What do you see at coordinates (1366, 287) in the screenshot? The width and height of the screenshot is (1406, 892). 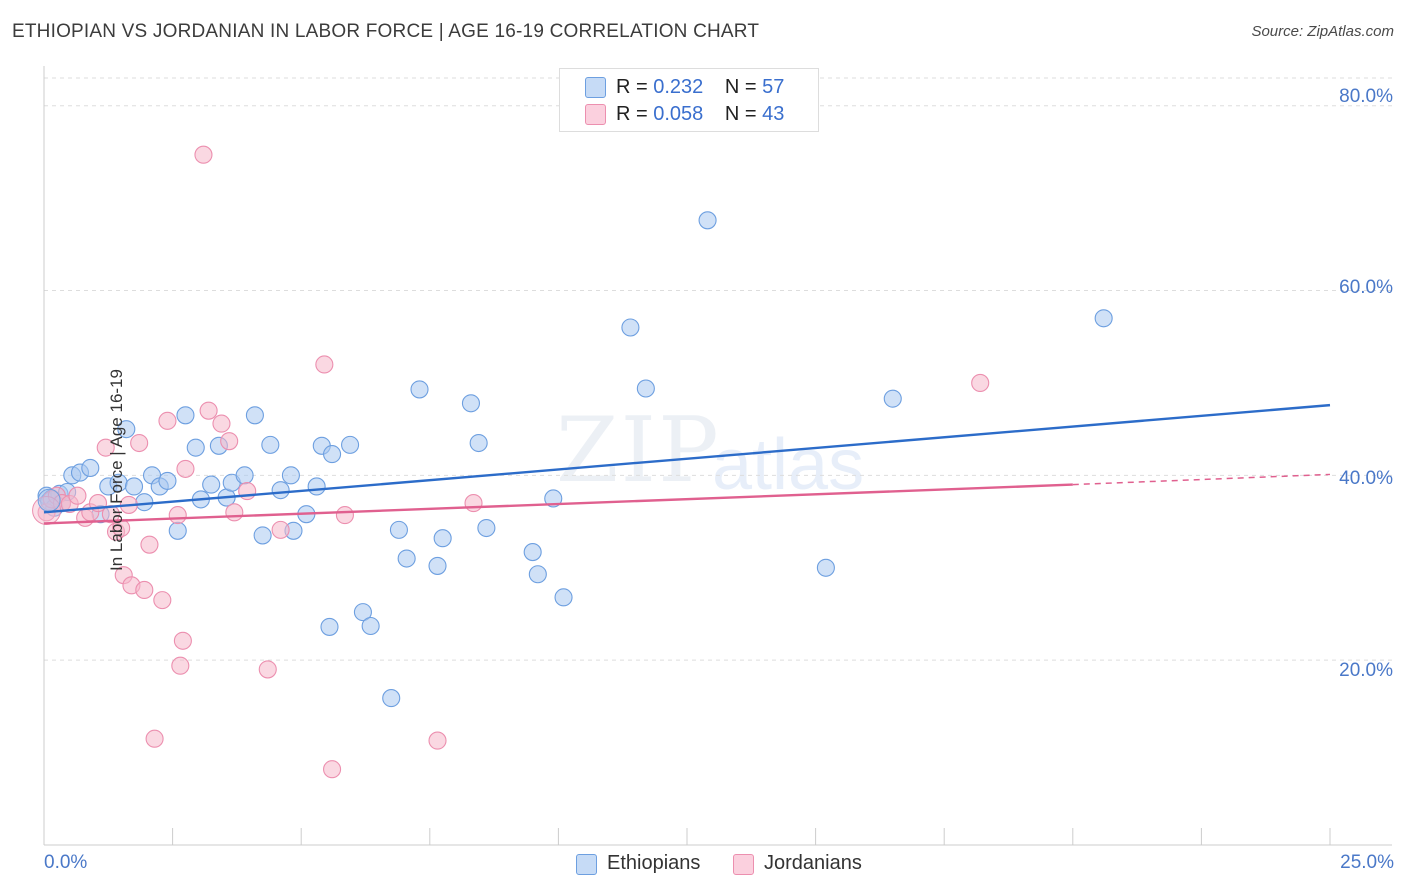 I see `y-tick-label-60: 60.0%` at bounding box center [1366, 287].